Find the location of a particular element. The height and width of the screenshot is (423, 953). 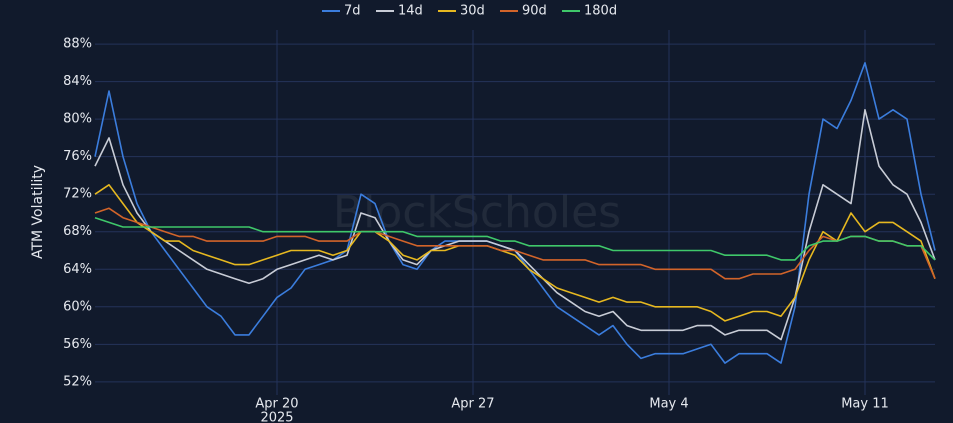

series-line is located at coordinates (515, 238).